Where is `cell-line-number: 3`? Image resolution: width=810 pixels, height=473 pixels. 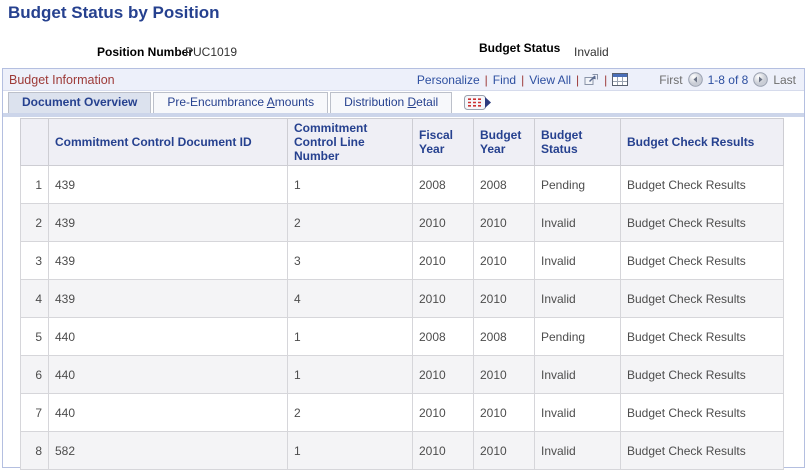 cell-line-number: 3 is located at coordinates (350, 260).